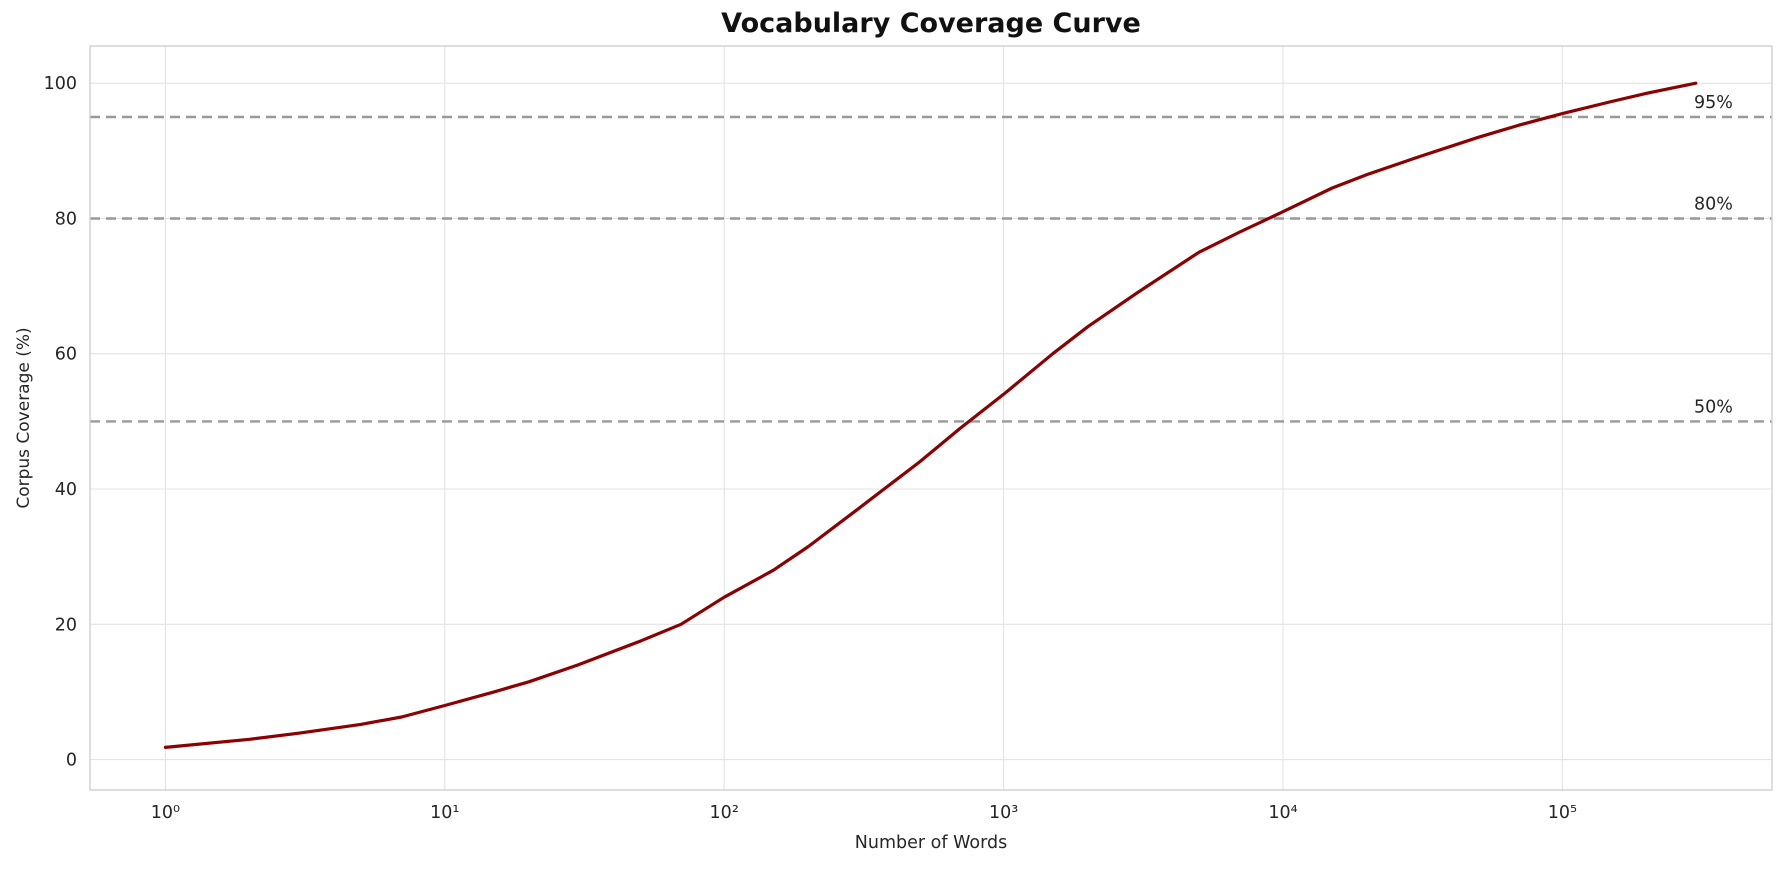 This screenshot has height=883, width=1784. What do you see at coordinates (1562, 813) in the screenshot?
I see `x-tick-label: 10⁵` at bounding box center [1562, 813].